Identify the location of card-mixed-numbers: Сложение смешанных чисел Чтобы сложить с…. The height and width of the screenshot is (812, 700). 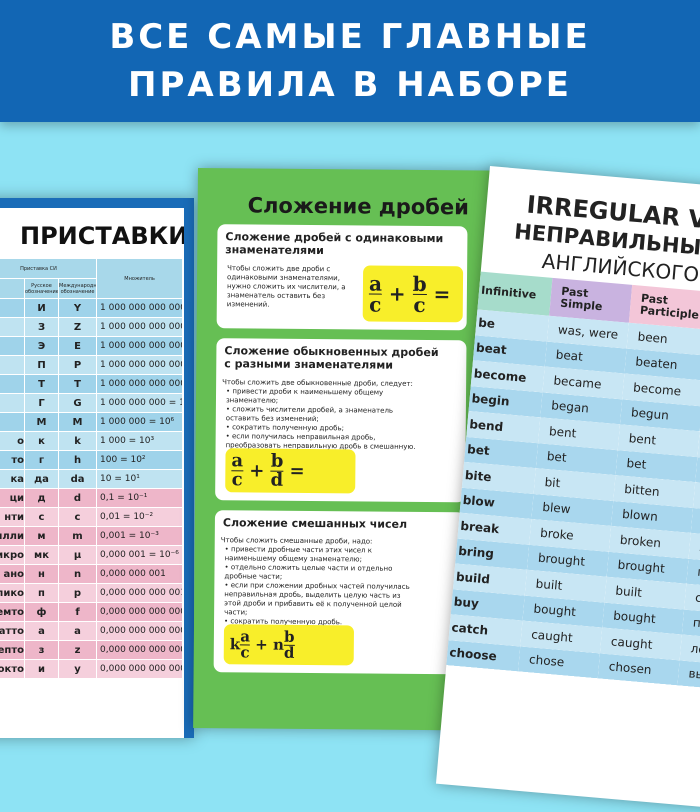
(339, 592).